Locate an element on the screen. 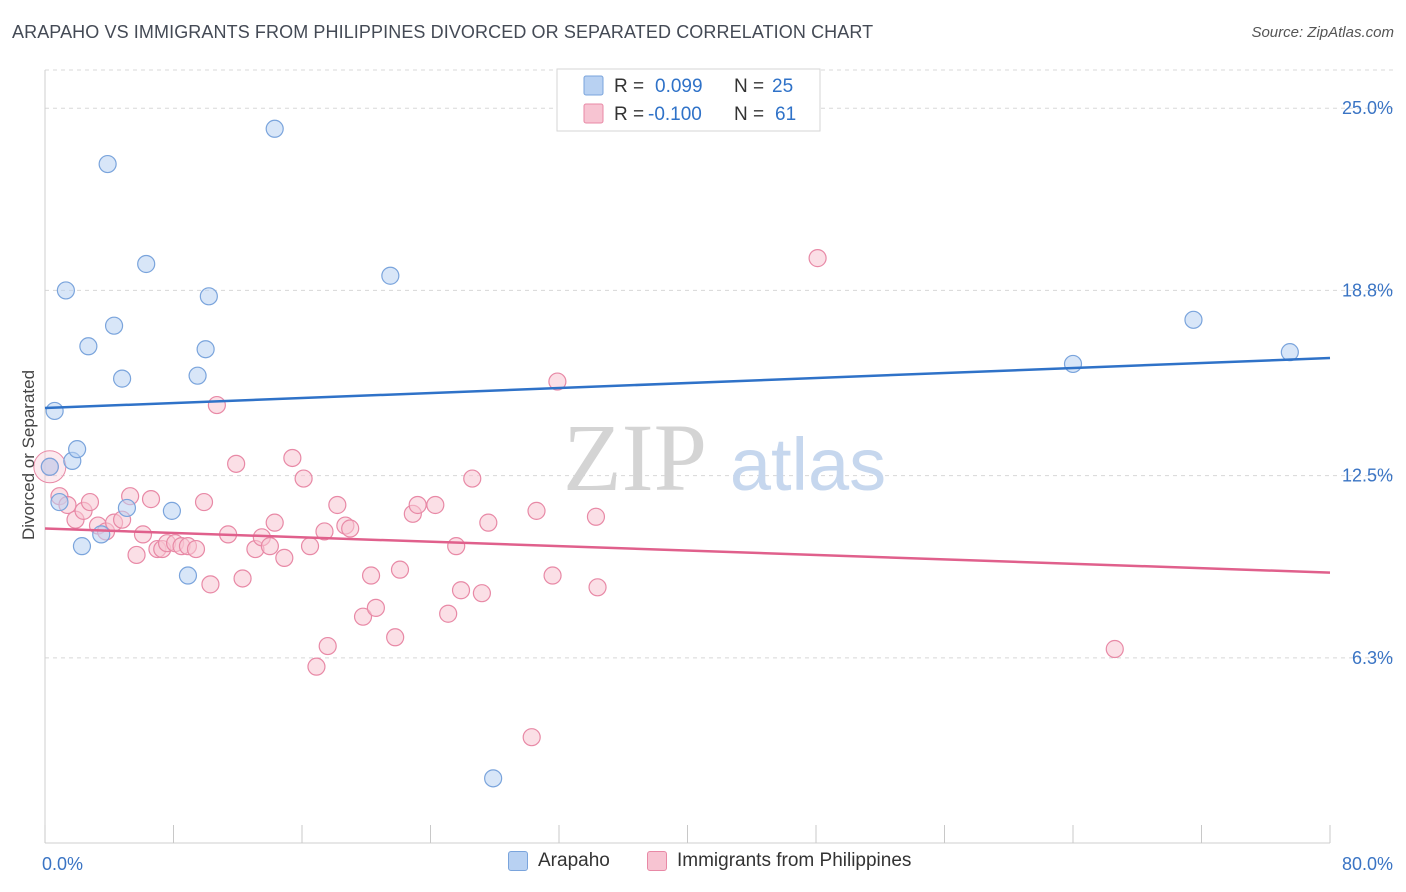 Image resolution: width=1406 pixels, height=892 pixels. legend-r-value: -0.100 is located at coordinates (675, 114).